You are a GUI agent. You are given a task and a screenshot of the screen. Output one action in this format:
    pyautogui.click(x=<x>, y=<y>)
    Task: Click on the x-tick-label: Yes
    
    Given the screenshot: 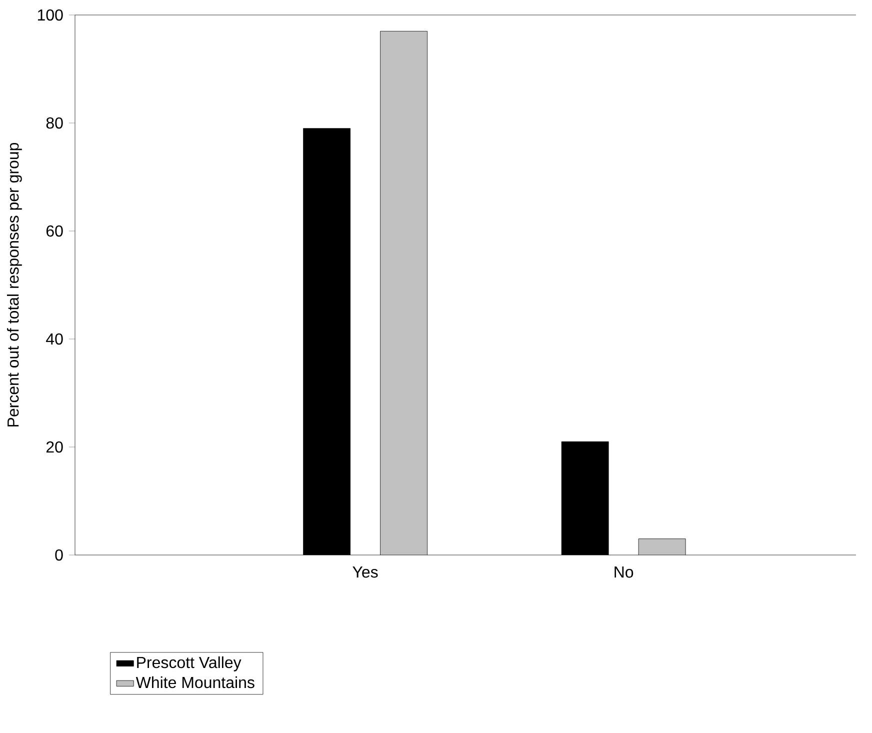 What is the action you would take?
    pyautogui.click(x=365, y=572)
    